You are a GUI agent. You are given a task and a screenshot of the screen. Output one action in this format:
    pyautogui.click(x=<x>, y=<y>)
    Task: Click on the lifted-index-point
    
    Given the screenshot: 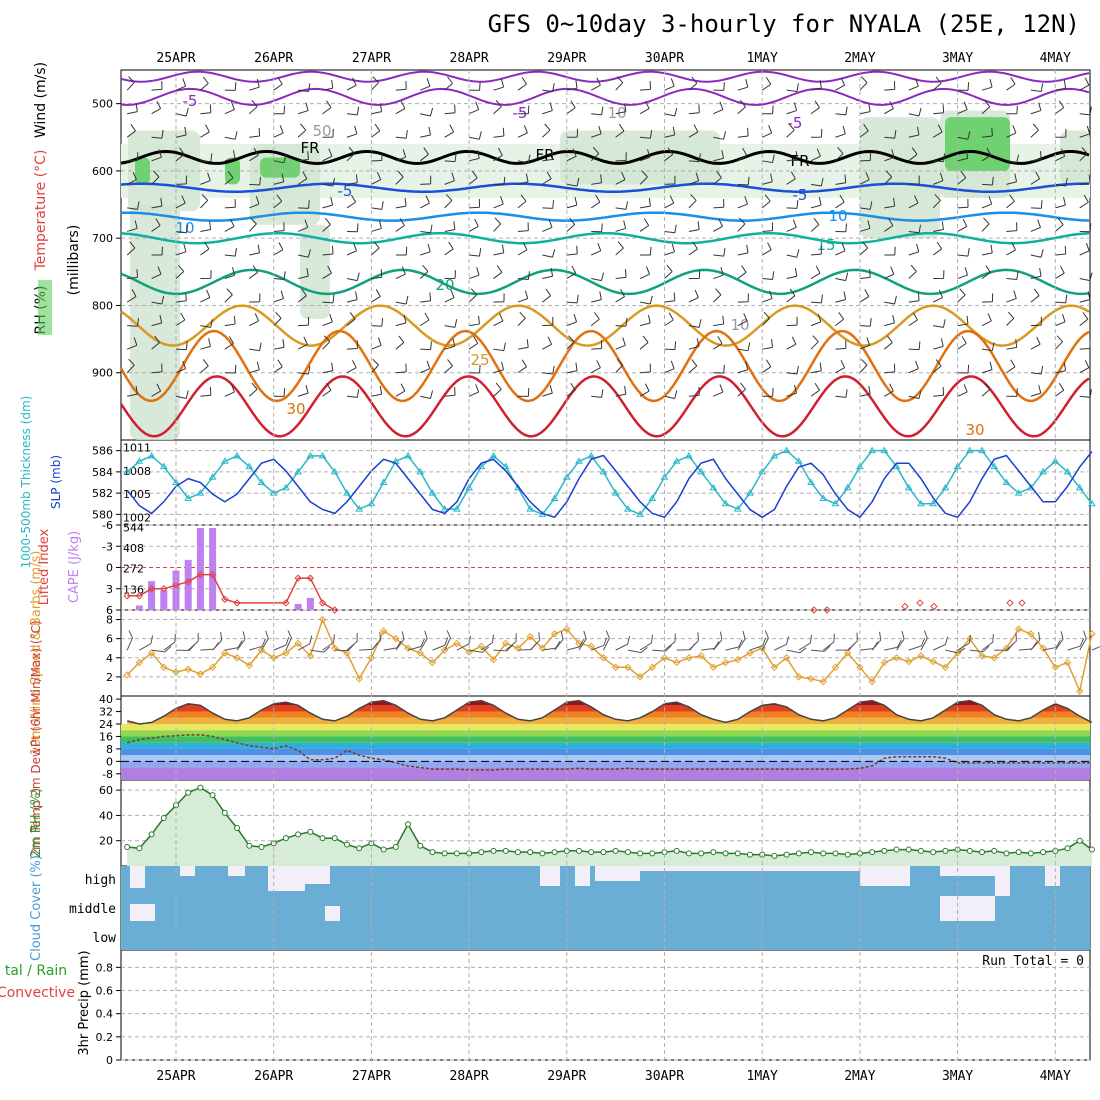 What is the action you would take?
    pyautogui.click(x=905, y=606)
    